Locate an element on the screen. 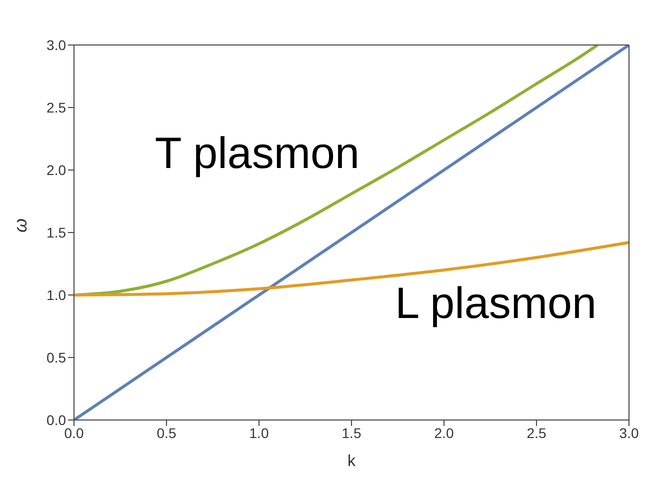  y-tick-label: 3.0 is located at coordinates (56, 44).